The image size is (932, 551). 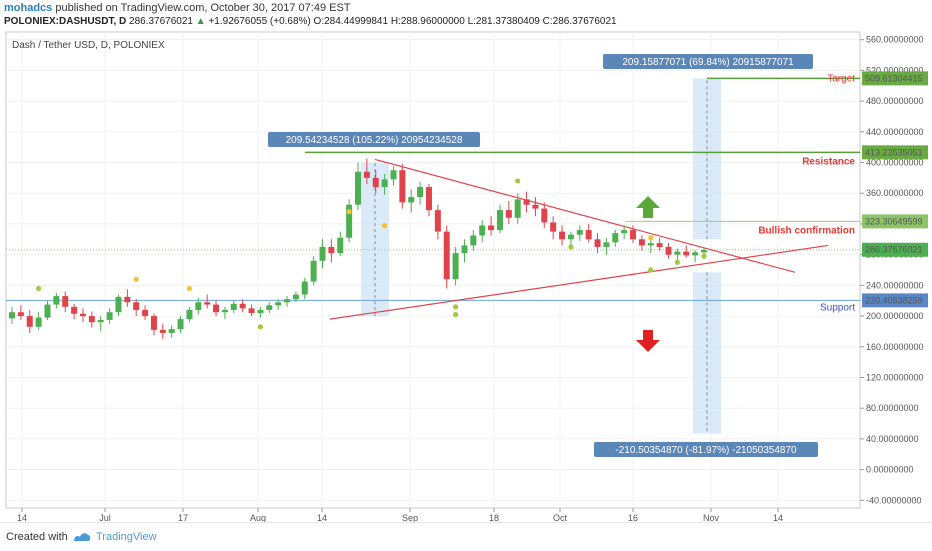 I want to click on y-tick-label: 360.00000000, so click(x=895, y=193).